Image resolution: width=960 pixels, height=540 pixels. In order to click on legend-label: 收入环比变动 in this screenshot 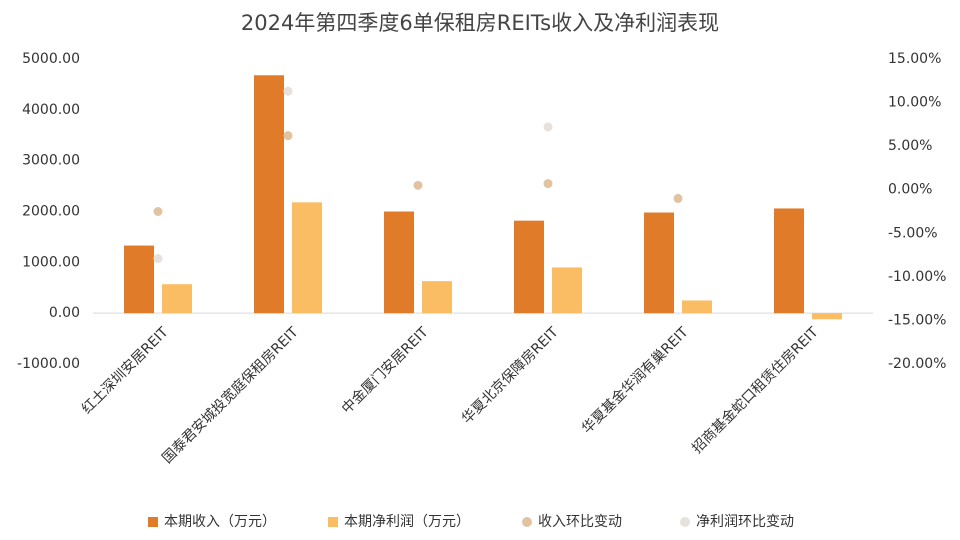, I will do `click(580, 522)`.